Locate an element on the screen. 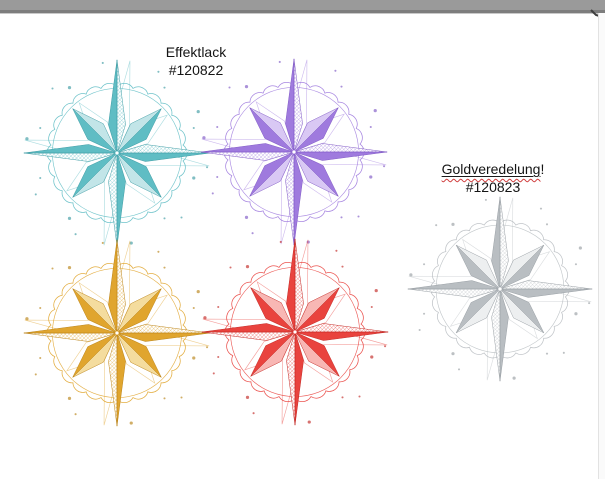 This screenshot has height=479, width=605. goldveredelung-suffix: ! is located at coordinates (542, 169).